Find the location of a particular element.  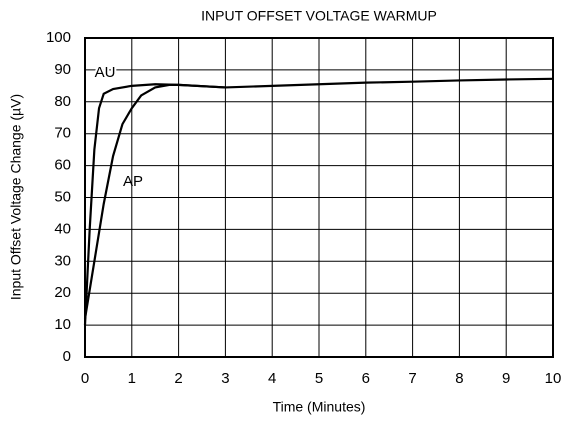

x-tick-label: 1 is located at coordinates (132, 378).